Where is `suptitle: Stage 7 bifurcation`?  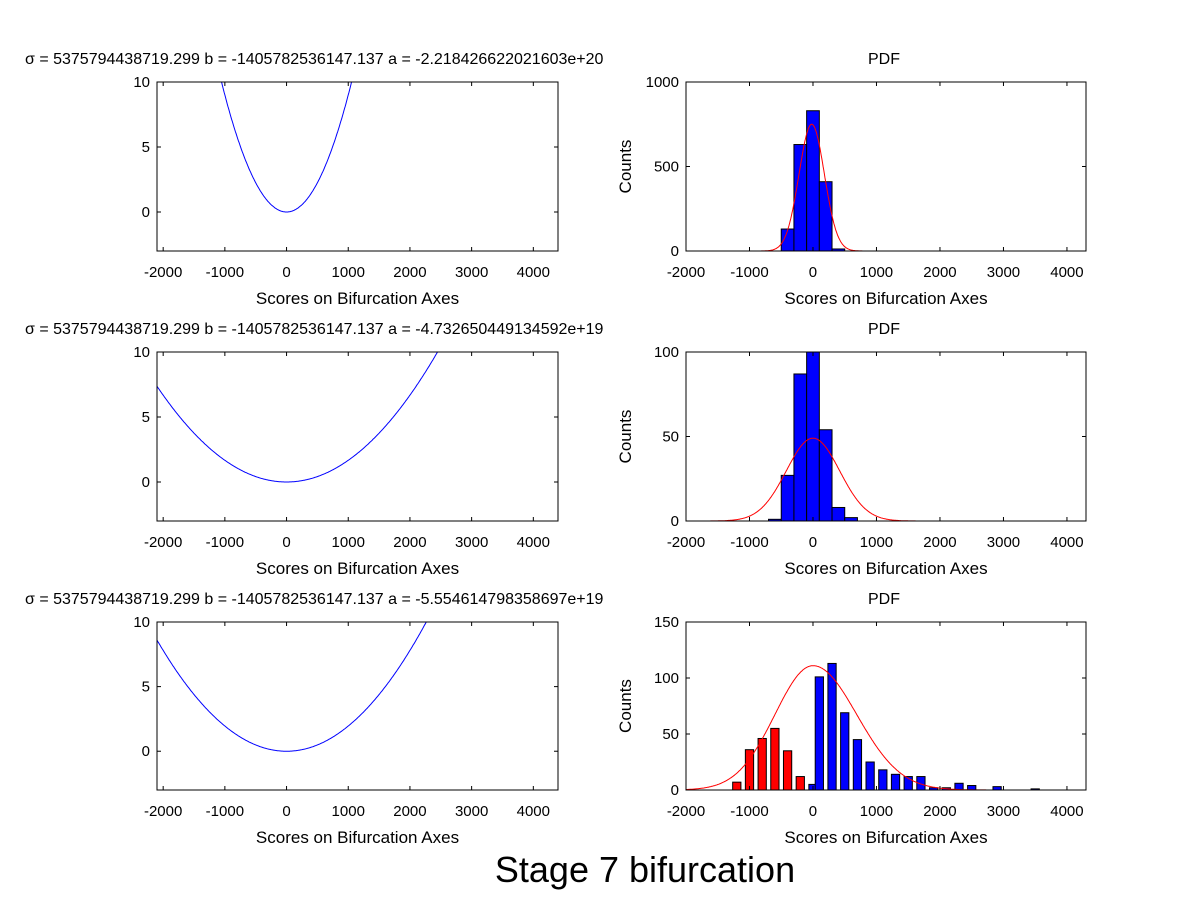
suptitle: Stage 7 bifurcation is located at coordinates (645, 869).